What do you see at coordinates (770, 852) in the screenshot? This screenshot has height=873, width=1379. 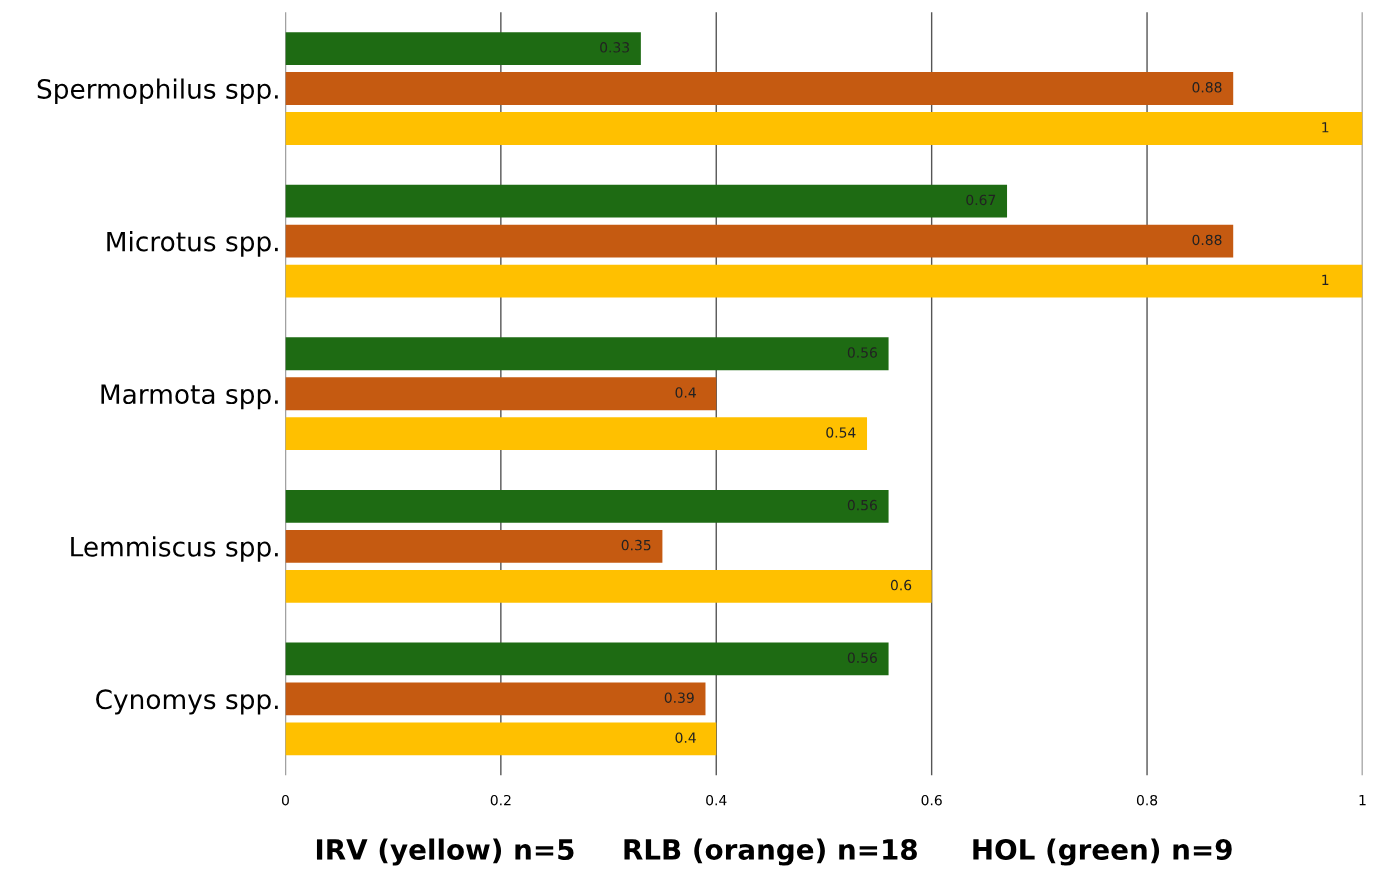 I see `text: RLB (orange) n=18` at bounding box center [770, 852].